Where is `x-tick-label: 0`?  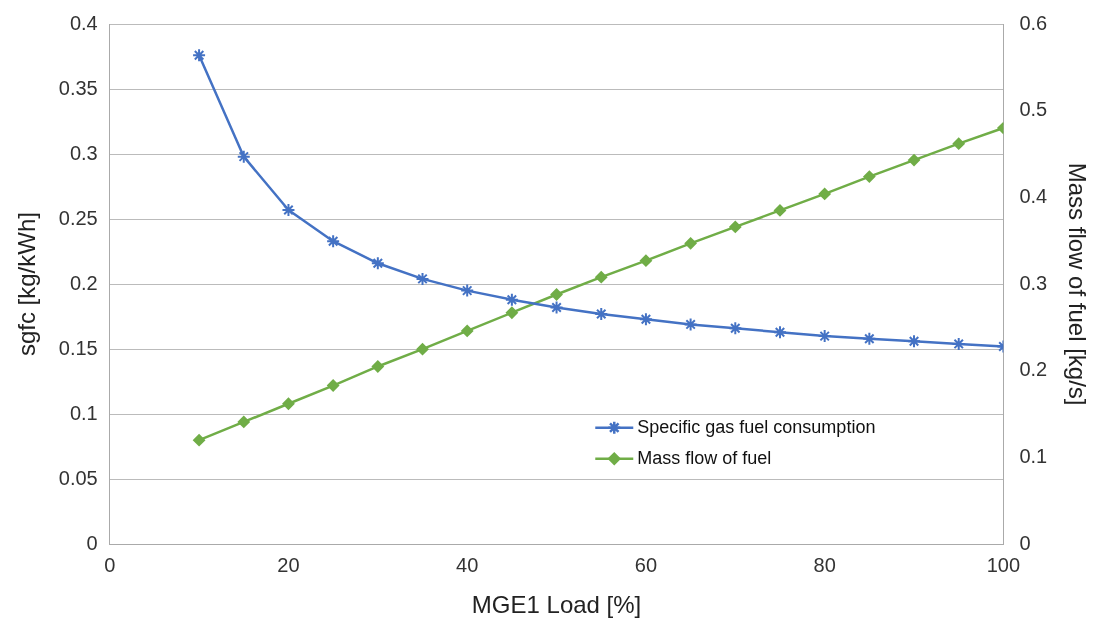 x-tick-label: 0 is located at coordinates (110, 564).